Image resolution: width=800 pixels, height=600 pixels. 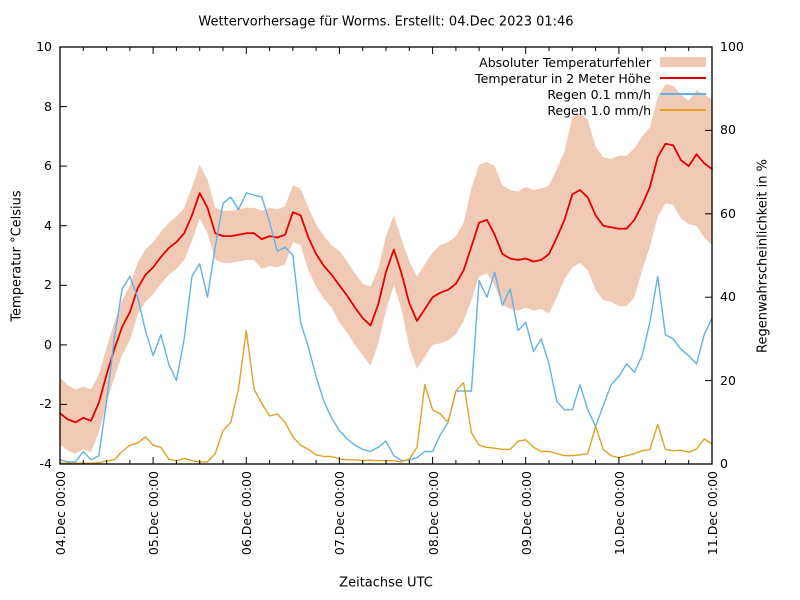 What do you see at coordinates (154, 513) in the screenshot?
I see `x-tick-label: 05.Dec 00:00` at bounding box center [154, 513].